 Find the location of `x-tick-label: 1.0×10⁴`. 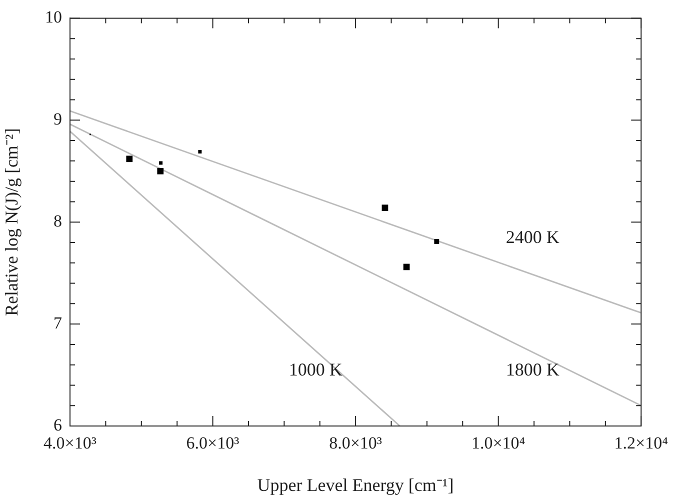

x-tick-label: 1.0×10⁴ is located at coordinates (498, 443).